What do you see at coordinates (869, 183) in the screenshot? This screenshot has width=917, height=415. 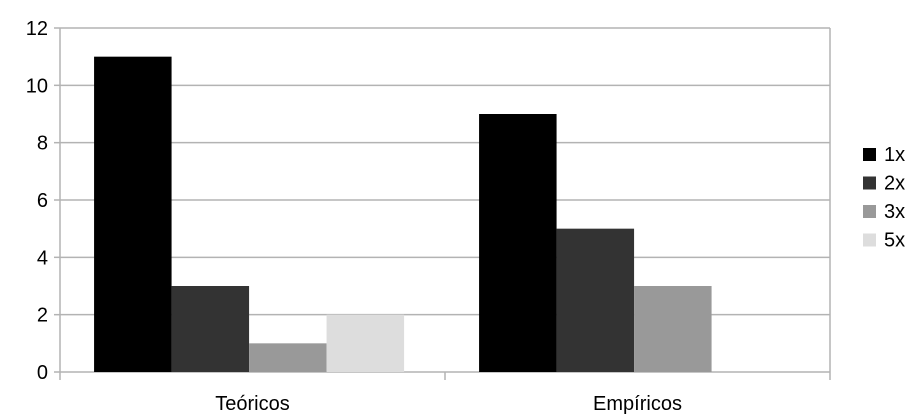 I see `legend-swatch-2x` at bounding box center [869, 183].